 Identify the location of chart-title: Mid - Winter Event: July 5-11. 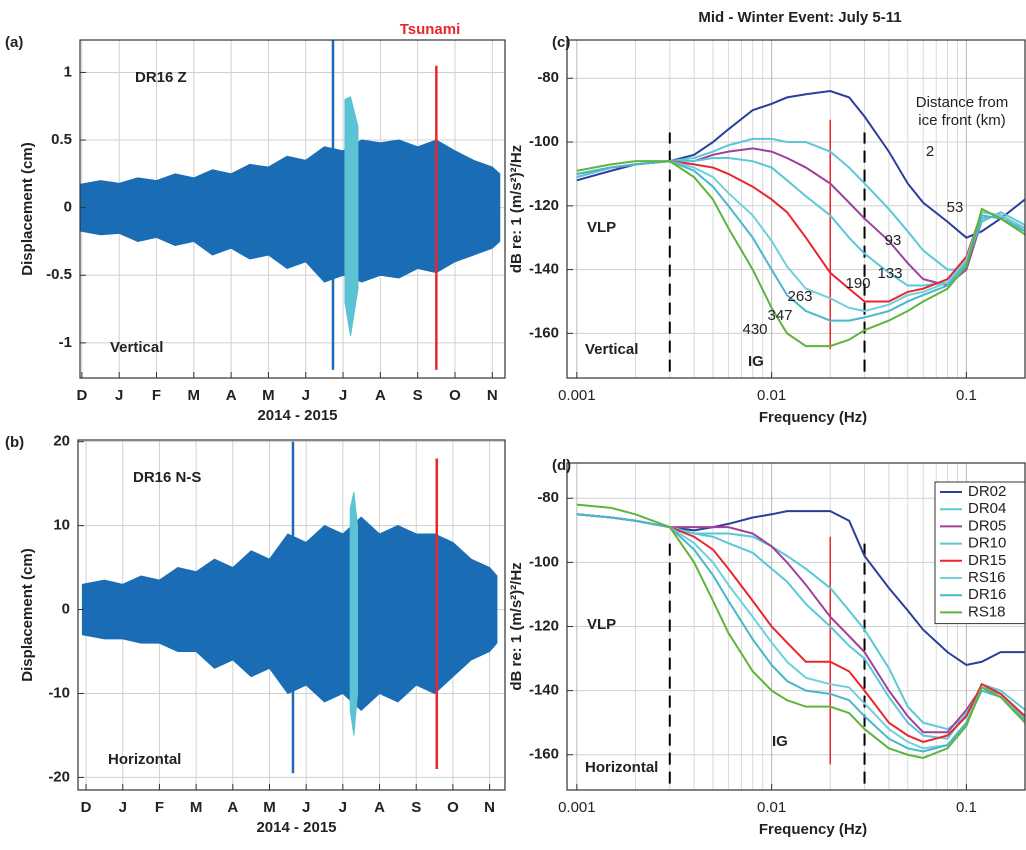
(799, 17).